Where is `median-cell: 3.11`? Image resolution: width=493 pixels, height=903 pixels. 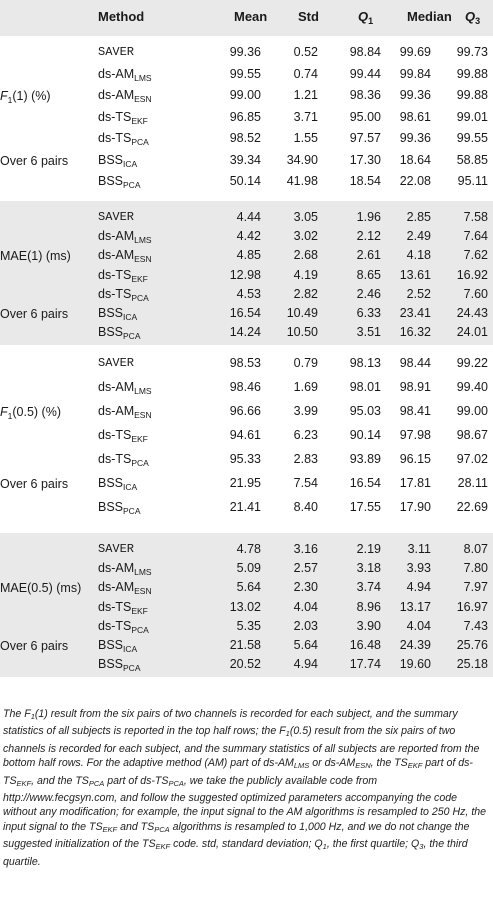 median-cell: 3.11 is located at coordinates (419, 549).